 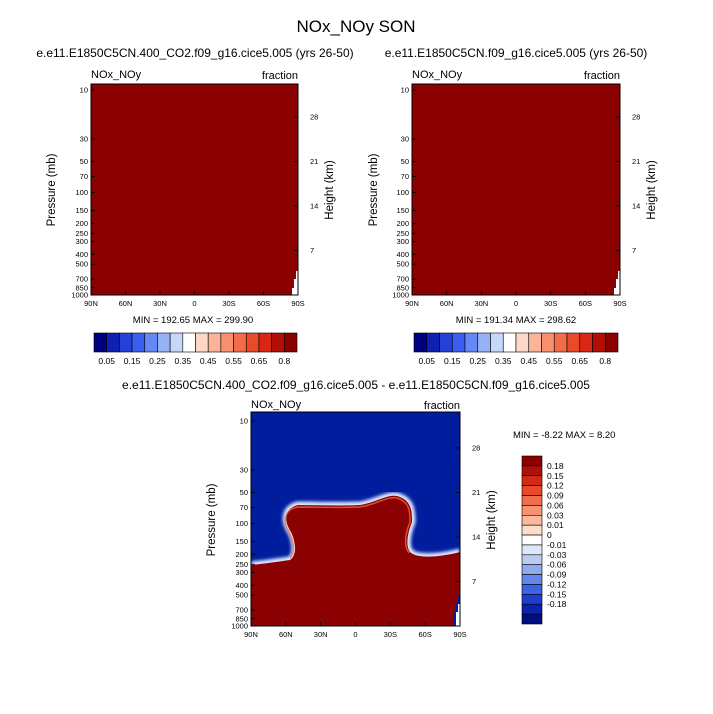 What do you see at coordinates (84, 90) in the screenshot?
I see `y-tick-label: 10` at bounding box center [84, 90].